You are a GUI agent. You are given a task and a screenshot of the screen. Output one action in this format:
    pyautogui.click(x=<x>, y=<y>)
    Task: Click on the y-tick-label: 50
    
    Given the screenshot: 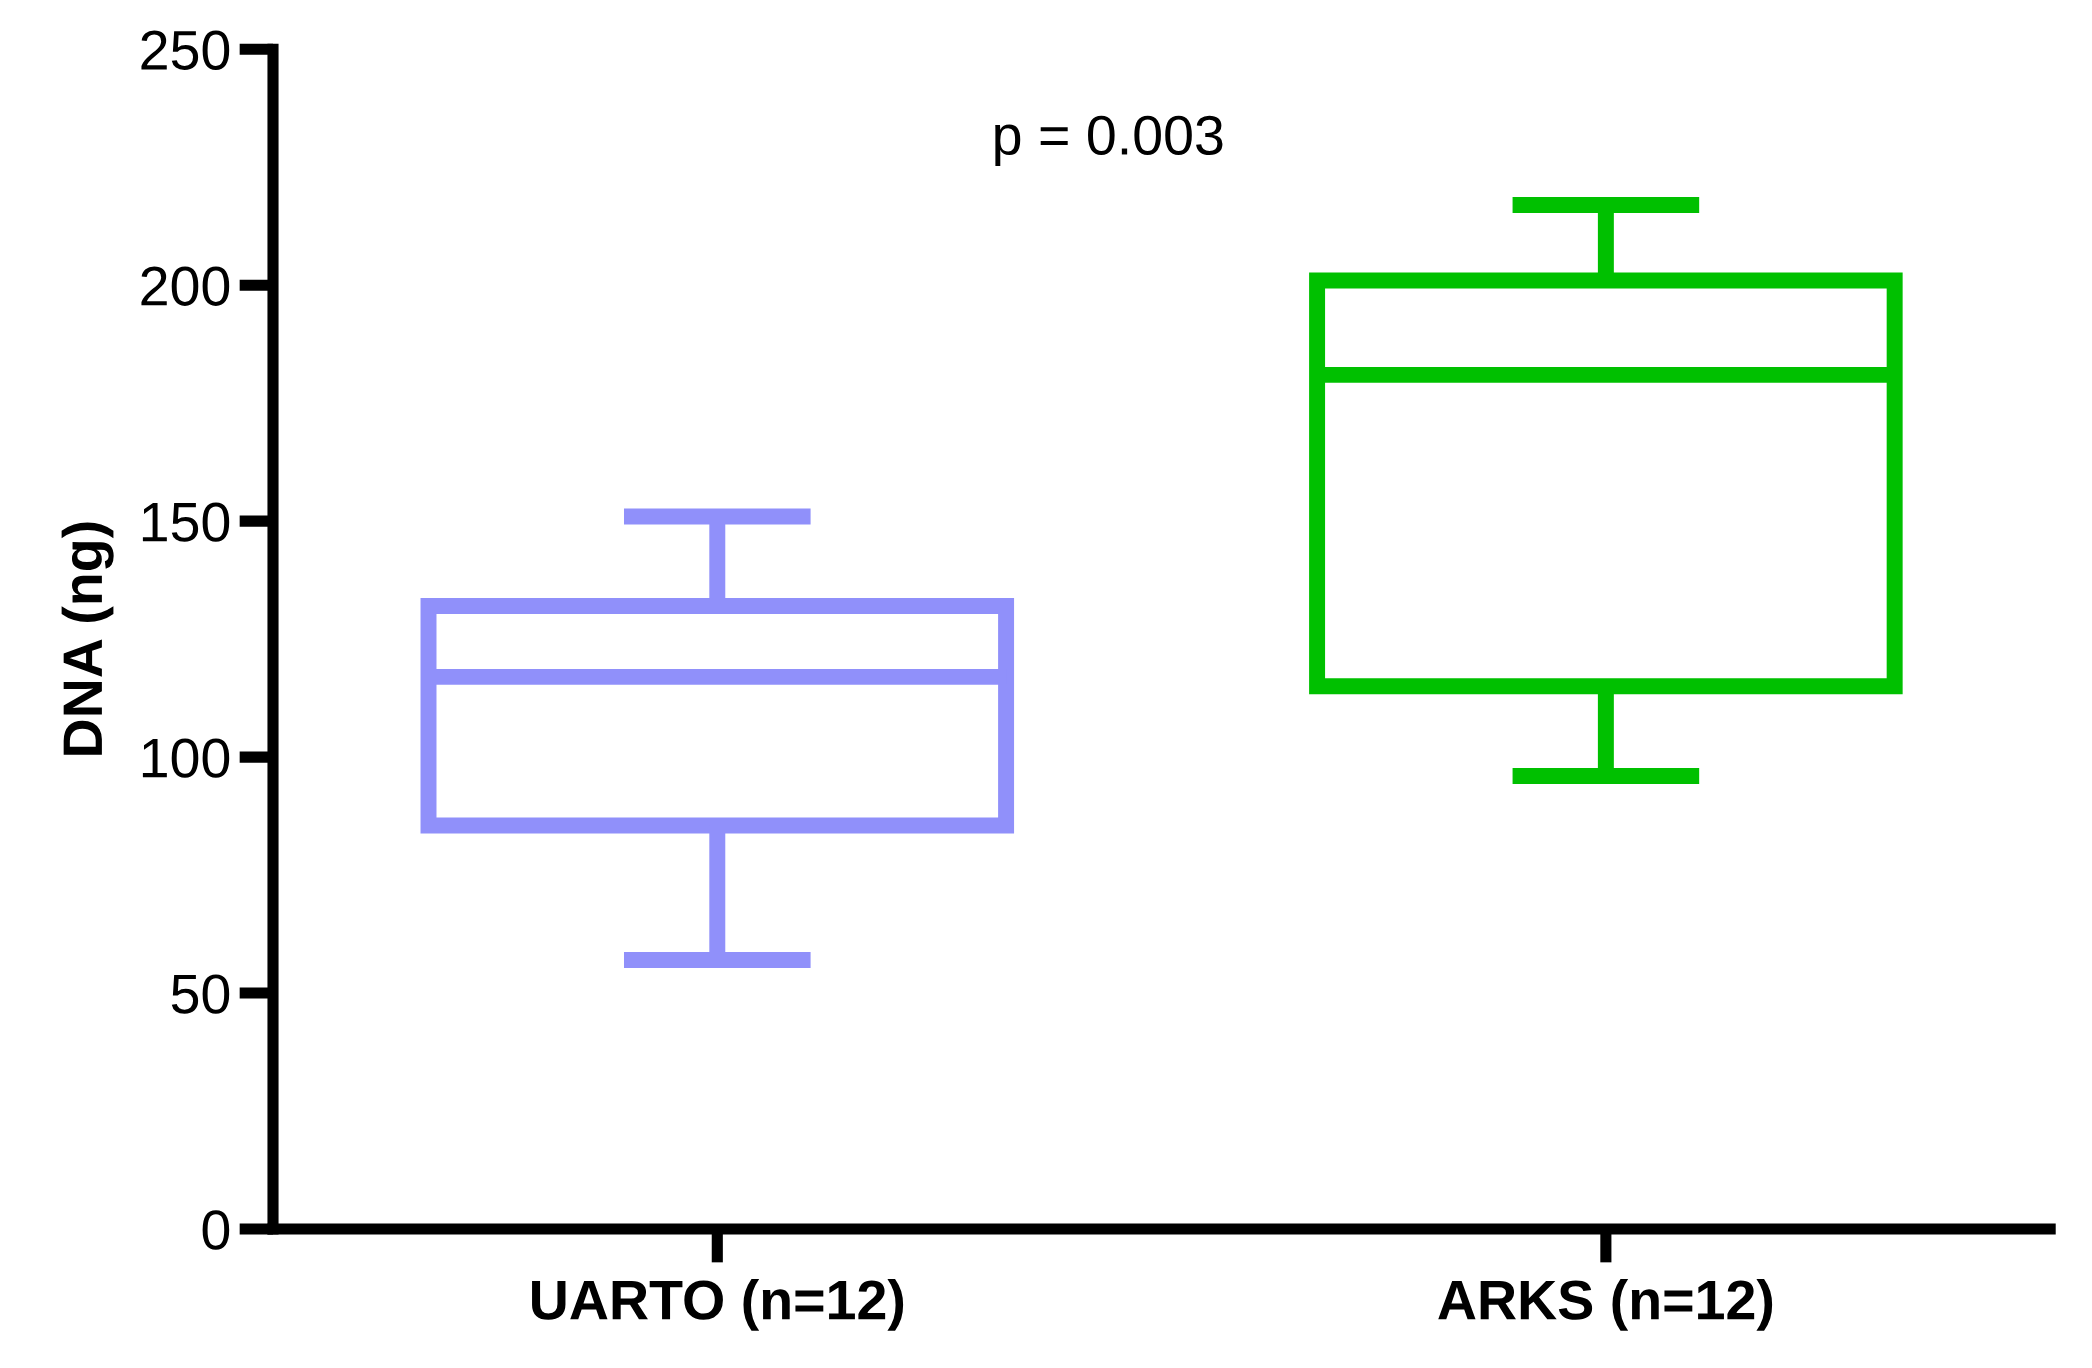 What is the action you would take?
    pyautogui.click(x=200, y=994)
    